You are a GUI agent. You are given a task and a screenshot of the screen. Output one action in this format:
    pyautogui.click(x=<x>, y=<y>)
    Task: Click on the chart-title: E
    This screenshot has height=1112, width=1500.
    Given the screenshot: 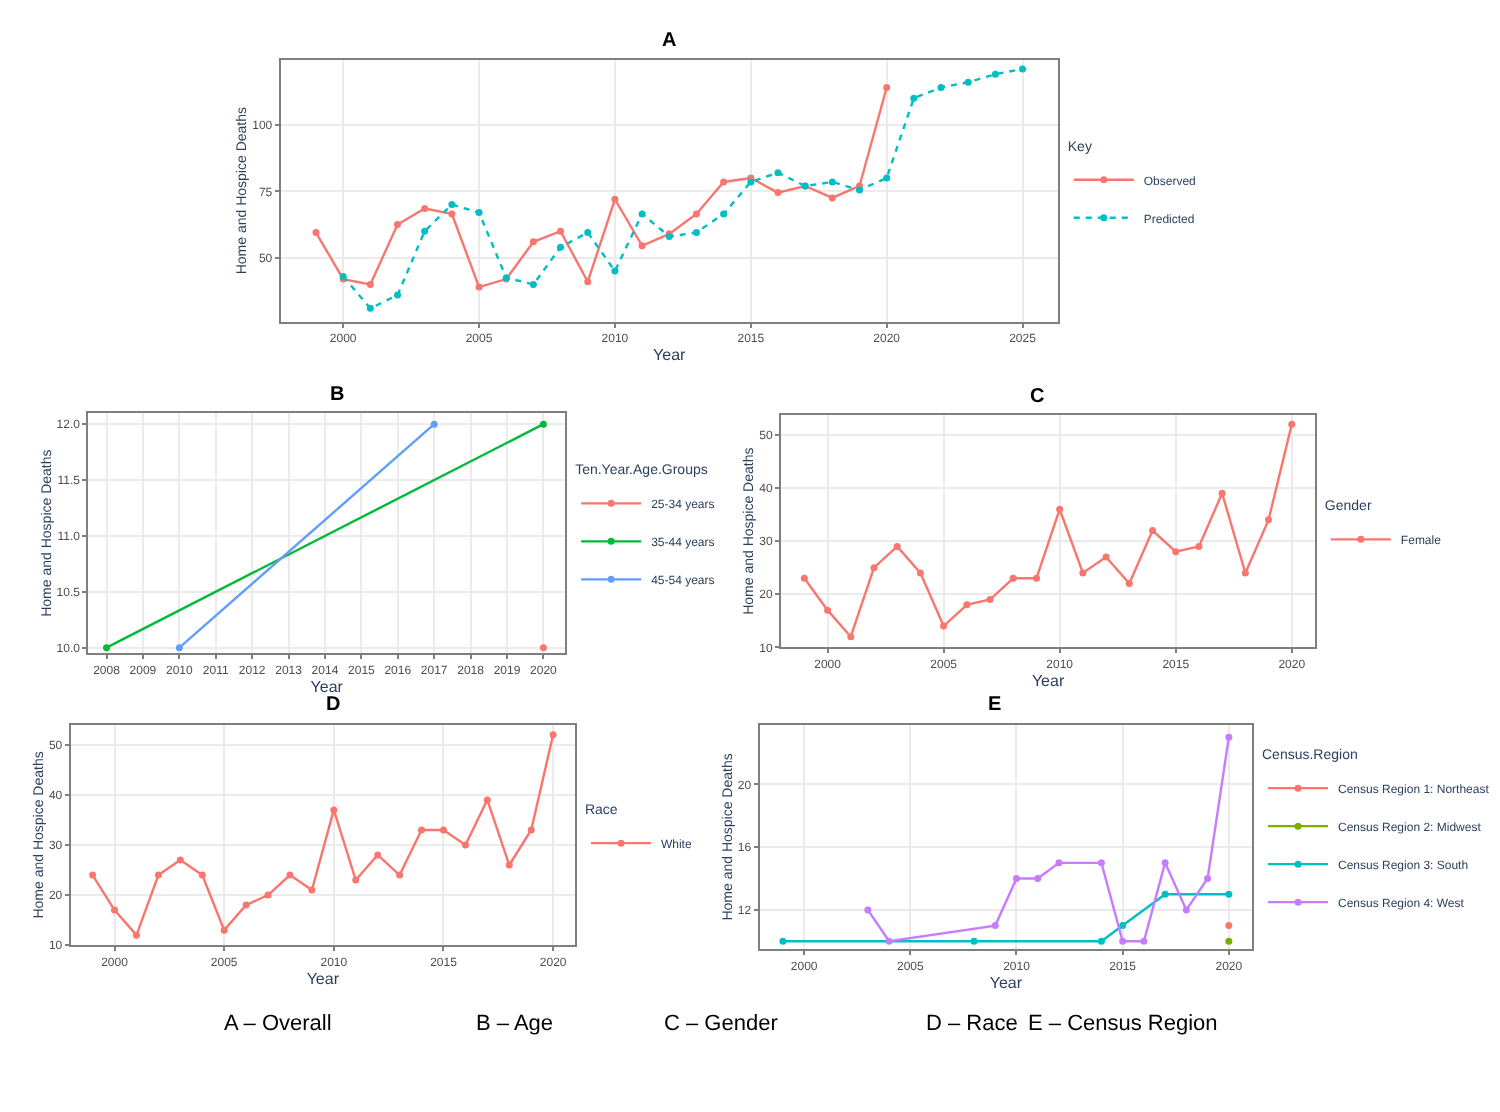 What is the action you would take?
    pyautogui.click(x=995, y=705)
    